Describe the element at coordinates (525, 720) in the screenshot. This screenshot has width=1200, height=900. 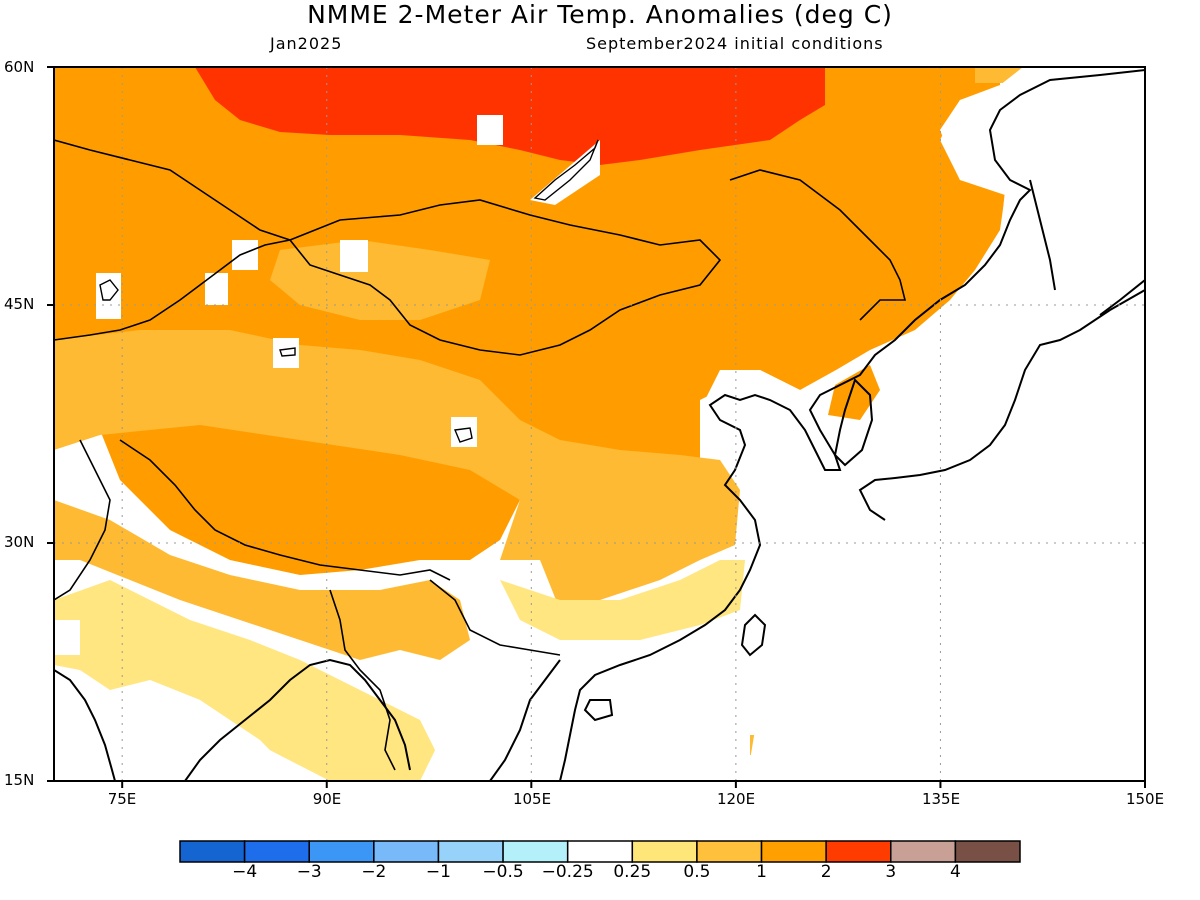
I see `coastline-indochina` at that location.